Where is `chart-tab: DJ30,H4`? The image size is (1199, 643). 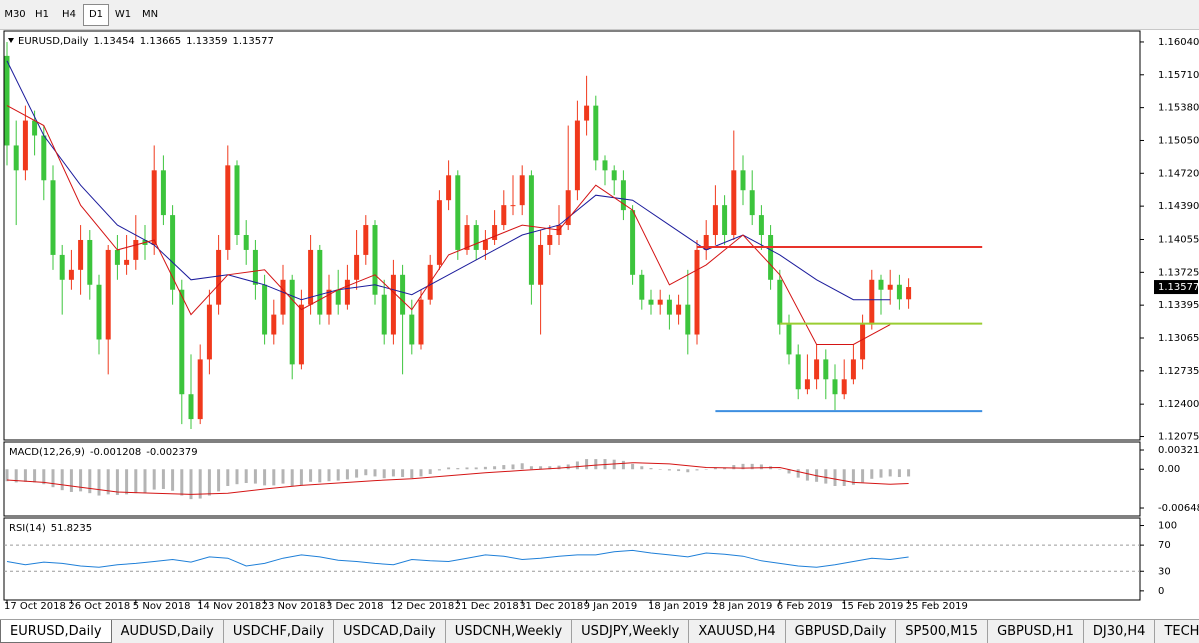 chart-tab: DJ30,H4 is located at coordinates (1120, 631).